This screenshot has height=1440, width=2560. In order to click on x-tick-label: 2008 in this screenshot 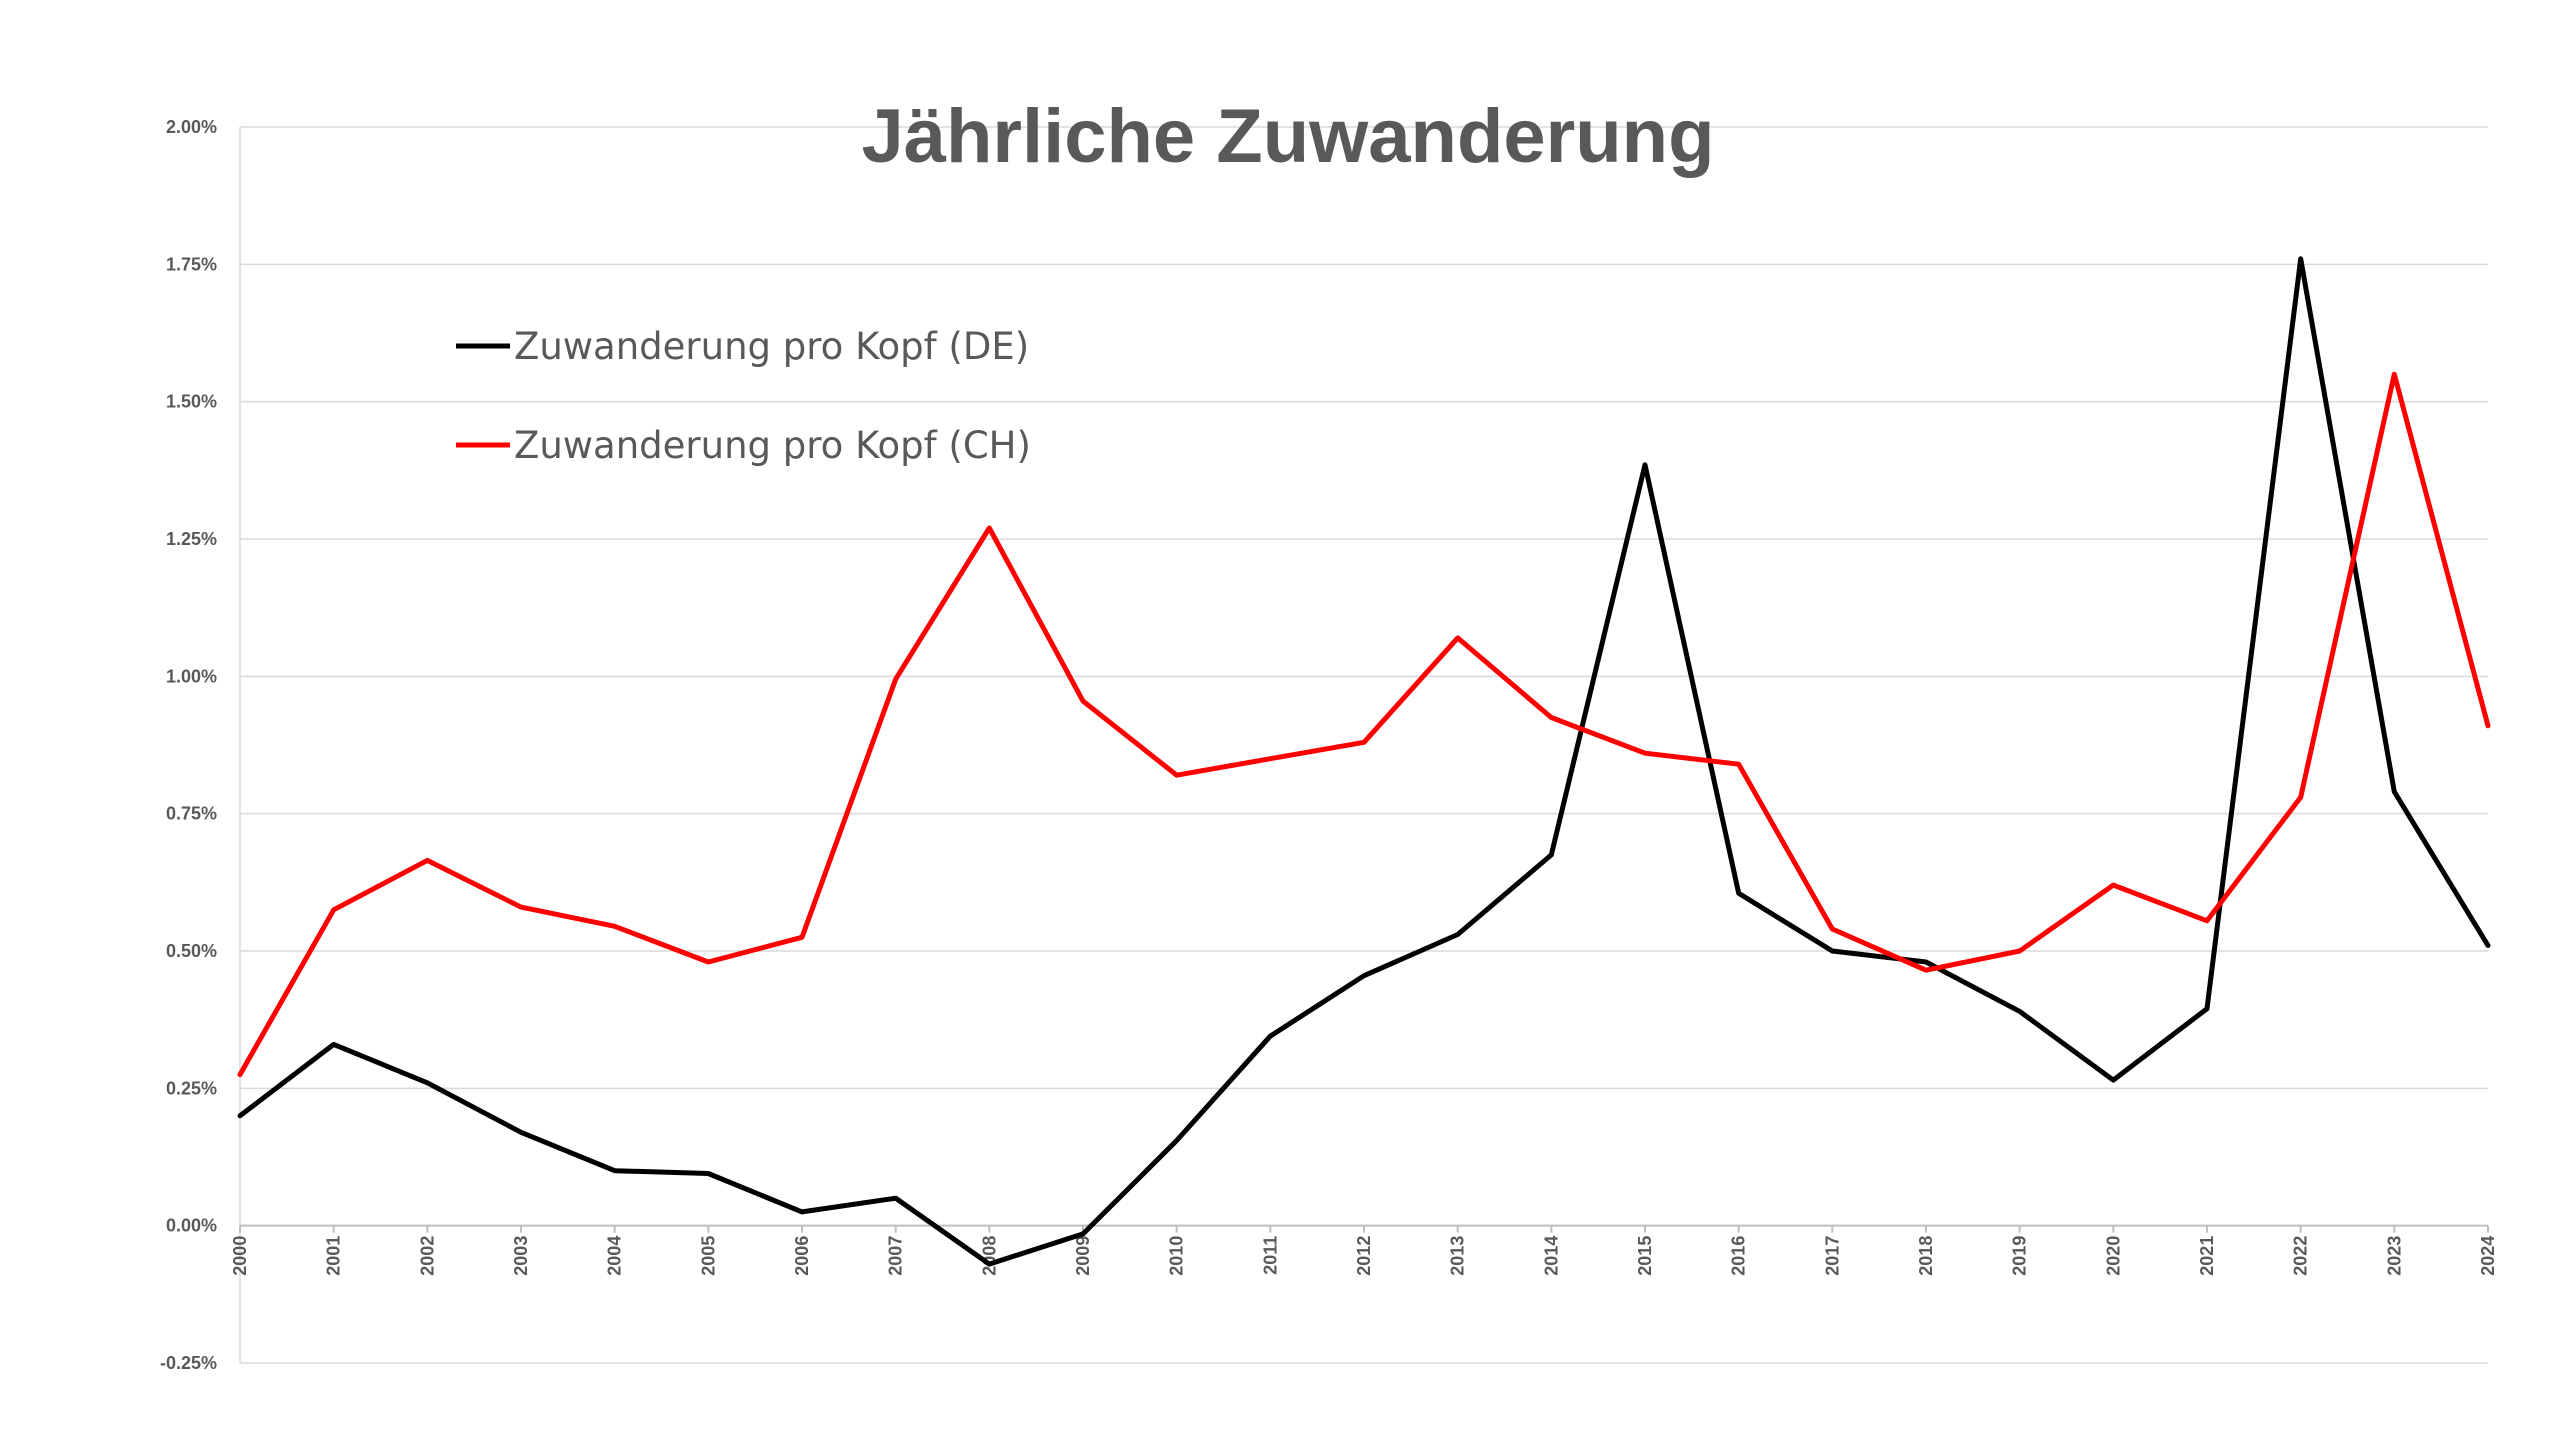, I will do `click(989, 1256)`.